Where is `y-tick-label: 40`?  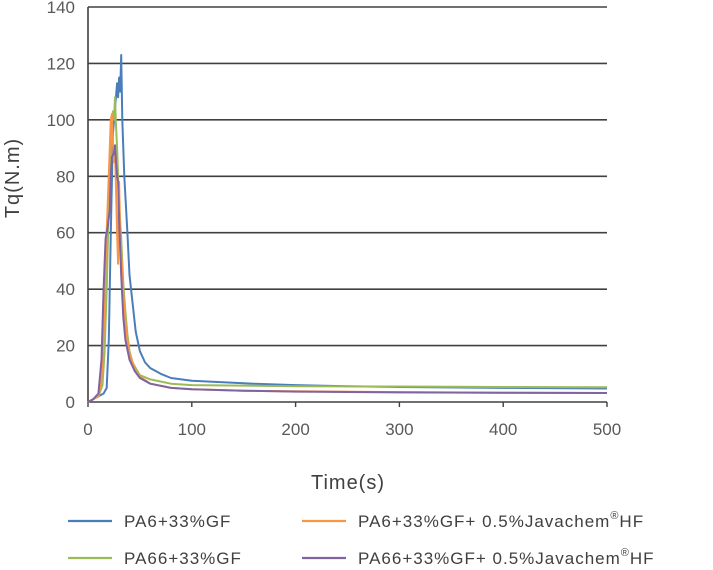
y-tick-label: 40 is located at coordinates (65, 289).